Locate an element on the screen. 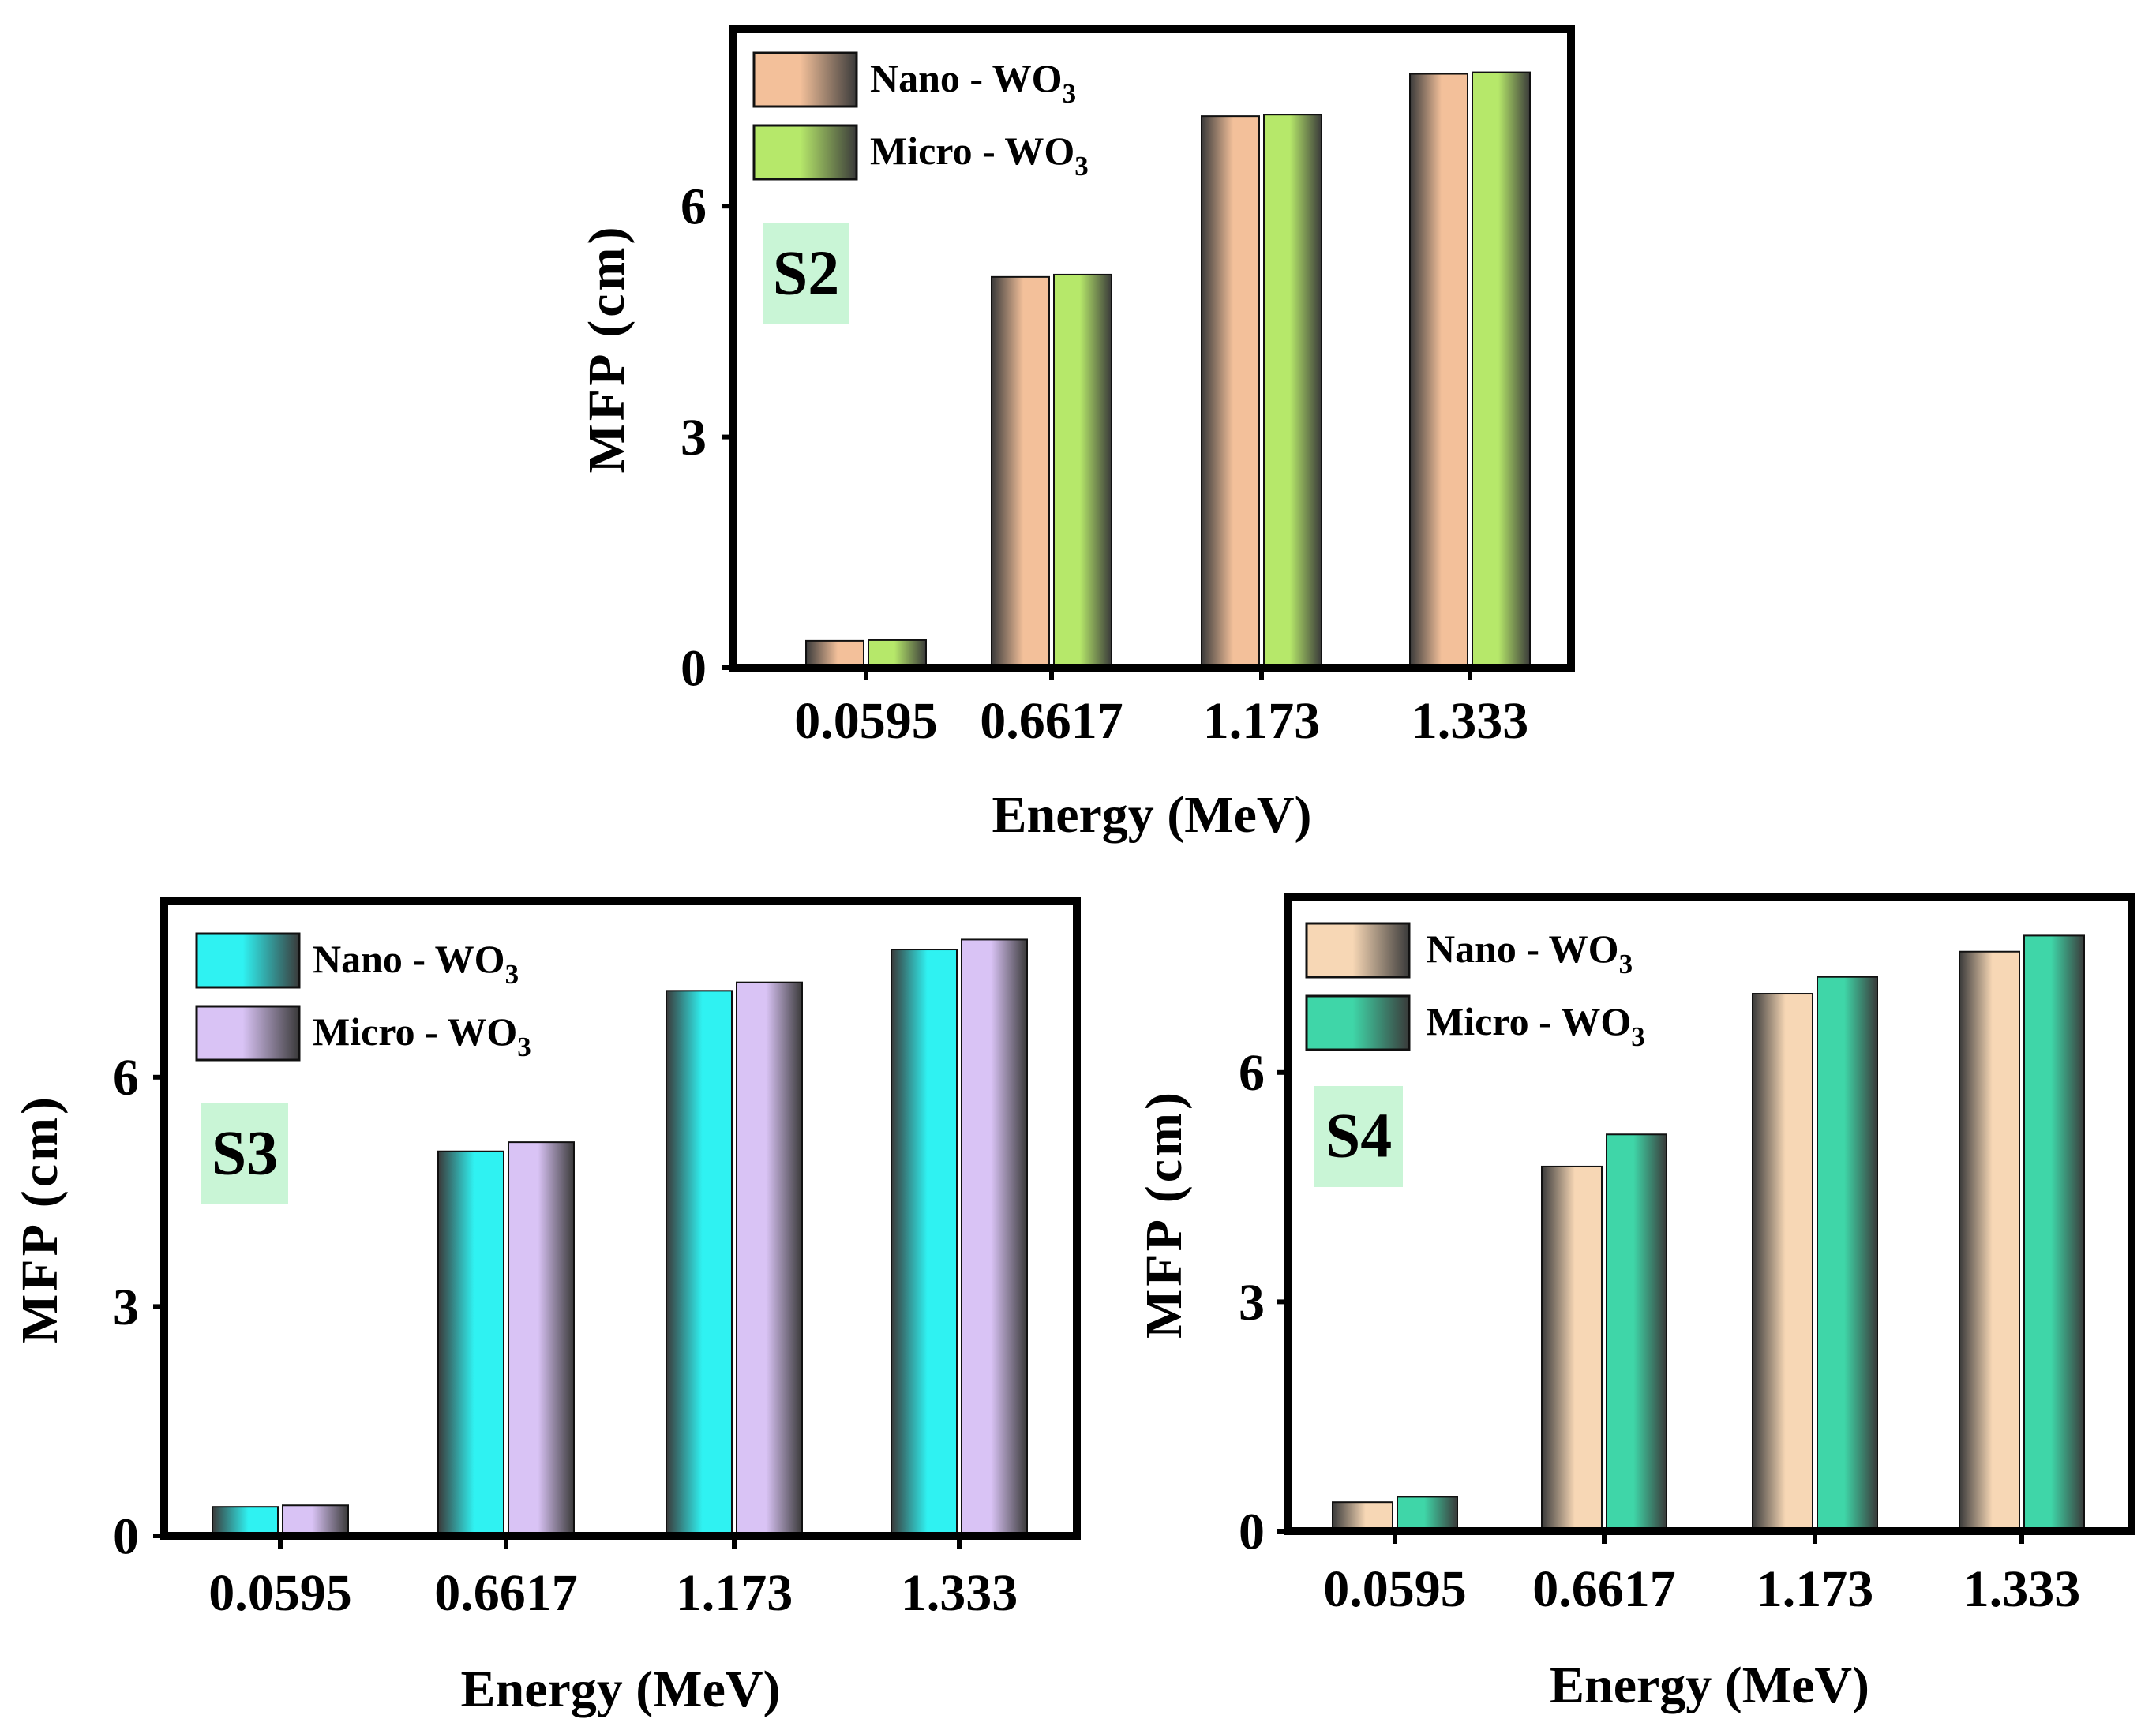  panel-label: S2 is located at coordinates (806, 274).